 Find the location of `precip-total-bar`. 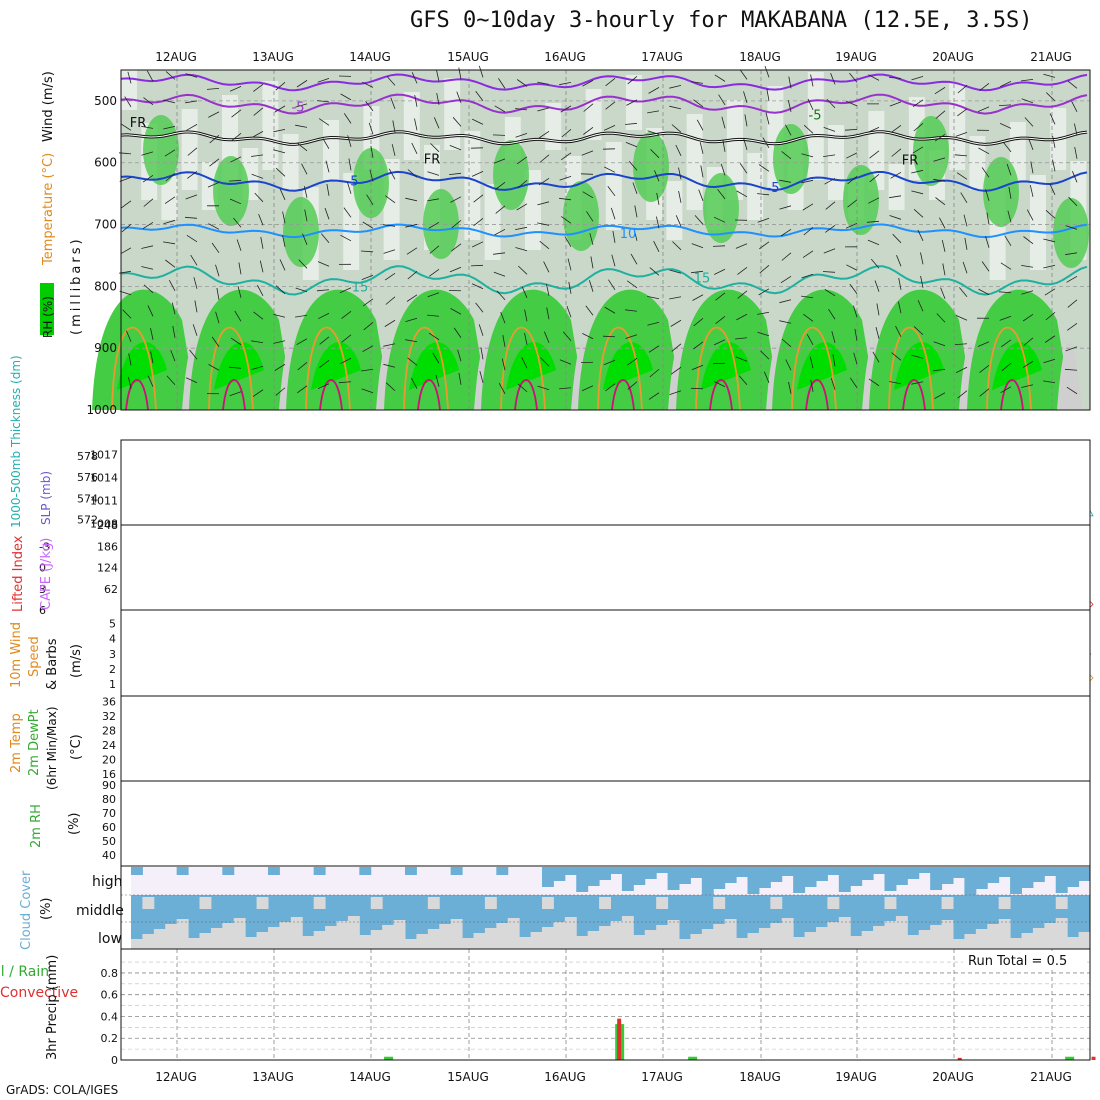

precip-total-bar is located at coordinates (389, 1058).